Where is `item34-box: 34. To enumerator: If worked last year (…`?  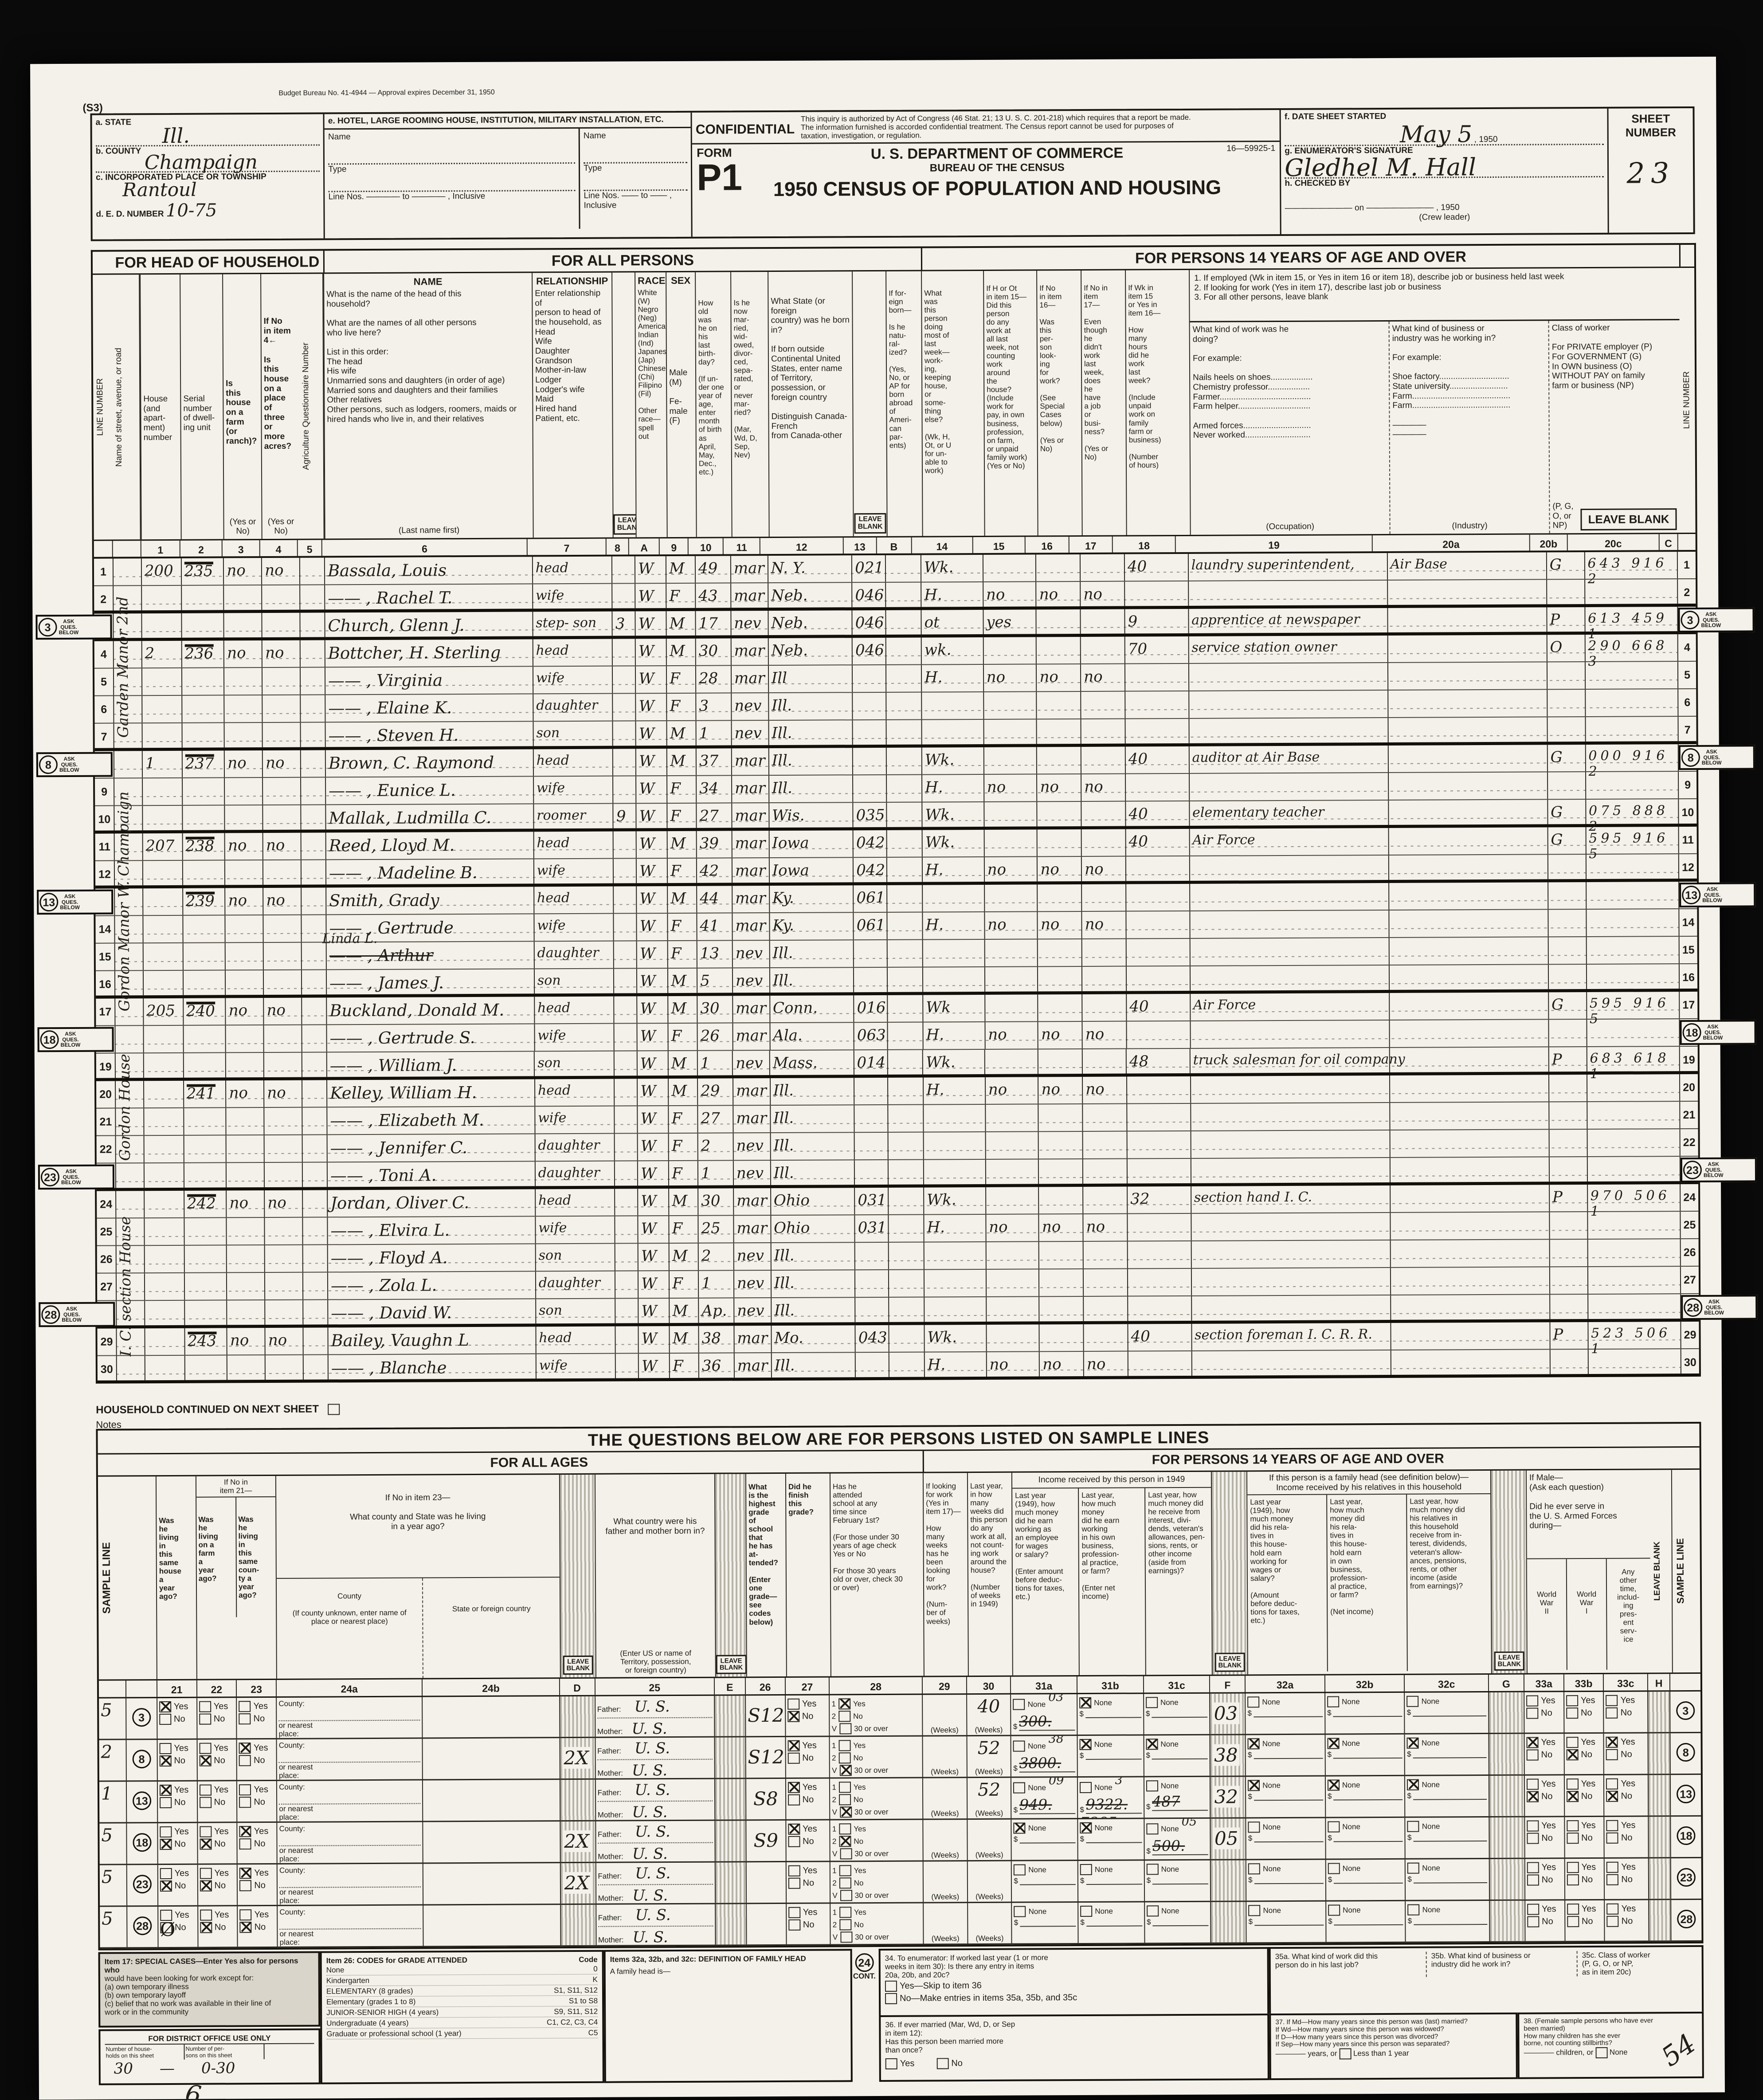 item34-box: 34. To enumerator: If worked last year (… is located at coordinates (1073, 1981).